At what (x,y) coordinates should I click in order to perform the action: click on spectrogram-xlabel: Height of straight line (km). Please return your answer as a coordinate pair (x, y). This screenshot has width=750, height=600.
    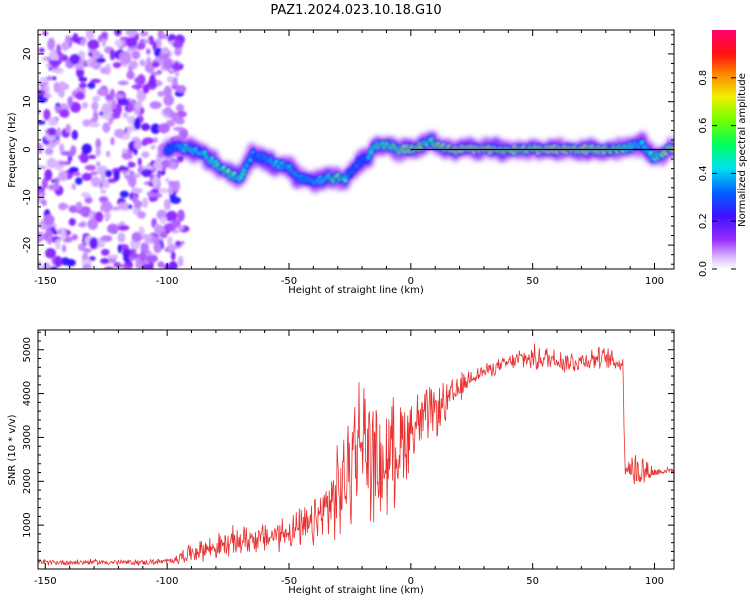
    Looking at the image, I should click on (356, 290).